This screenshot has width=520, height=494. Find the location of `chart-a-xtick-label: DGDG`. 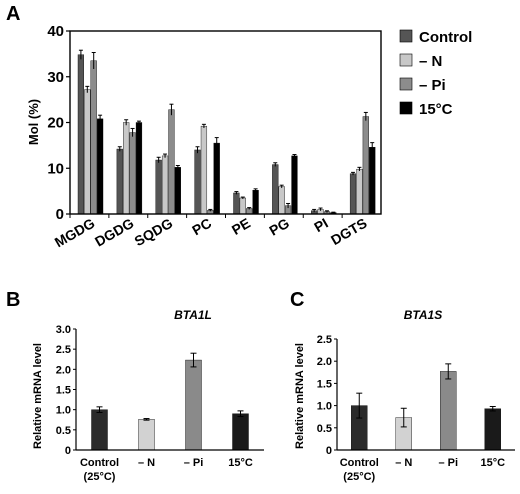

chart-a-xtick-label: DGDG is located at coordinates (114, 232).